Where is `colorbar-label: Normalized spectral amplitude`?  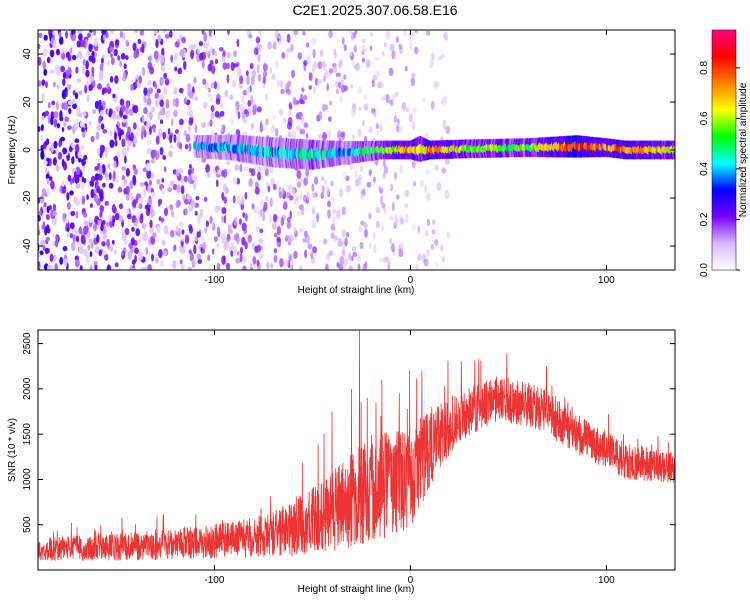 colorbar-label: Normalized spectral amplitude is located at coordinates (743, 149).